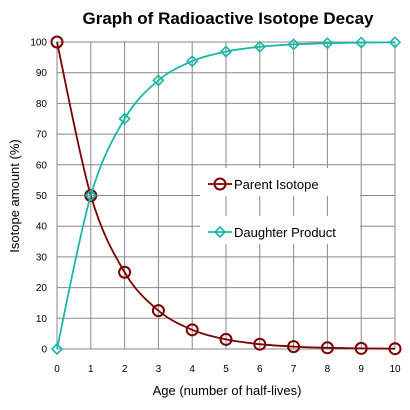 This screenshot has width=410, height=410. What do you see at coordinates (260, 369) in the screenshot?
I see `x-tick-label: 6` at bounding box center [260, 369].